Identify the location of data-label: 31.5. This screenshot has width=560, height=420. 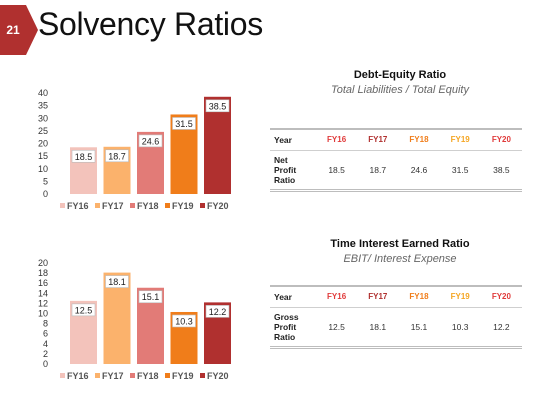
(184, 124).